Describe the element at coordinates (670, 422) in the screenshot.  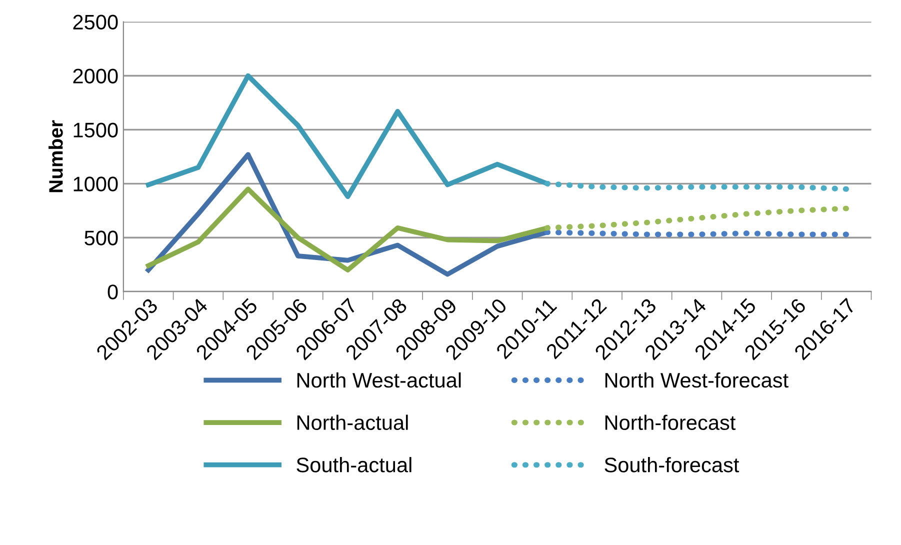
I see `legend-label: North-forecast` at that location.